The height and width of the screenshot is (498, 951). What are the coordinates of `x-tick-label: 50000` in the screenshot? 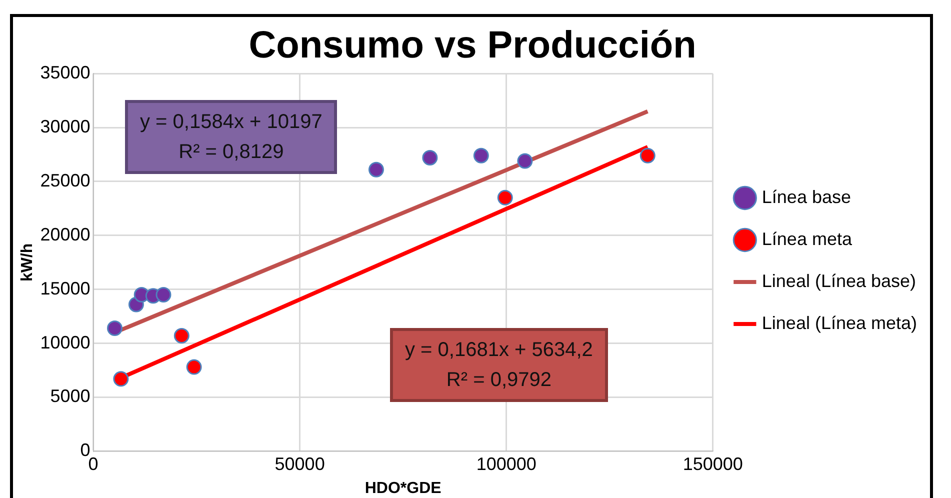 It's located at (299, 464).